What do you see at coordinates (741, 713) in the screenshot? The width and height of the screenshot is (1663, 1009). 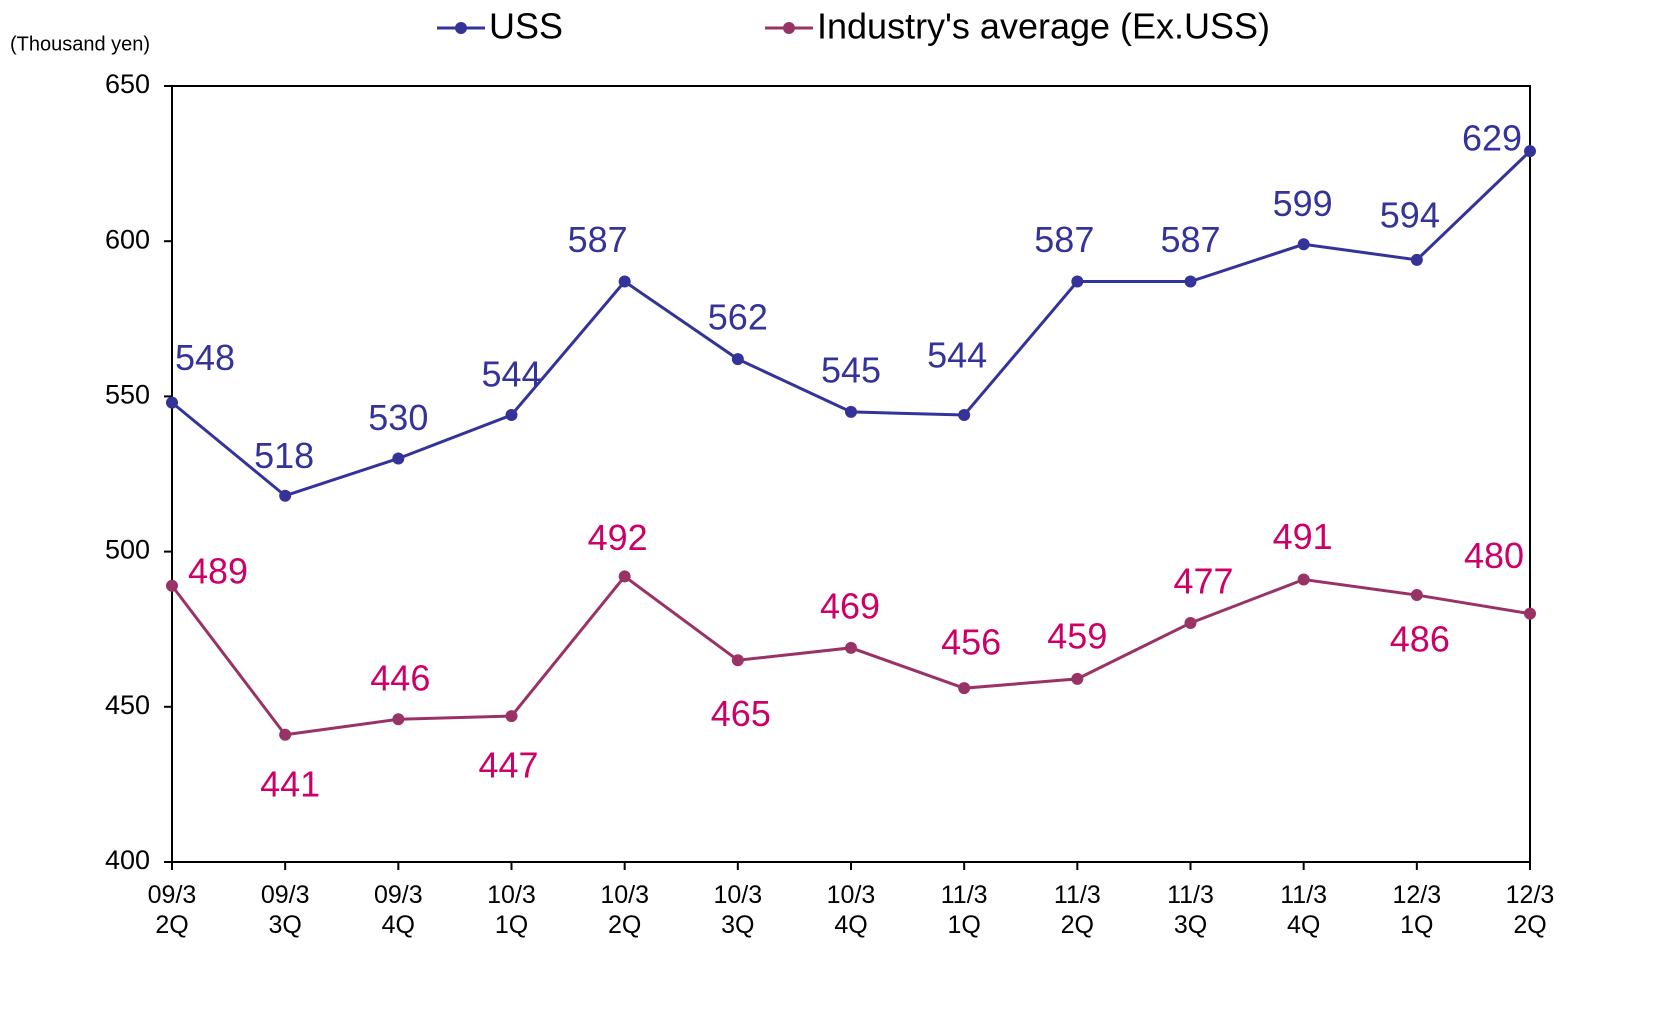 I see `data-label: 465` at bounding box center [741, 713].